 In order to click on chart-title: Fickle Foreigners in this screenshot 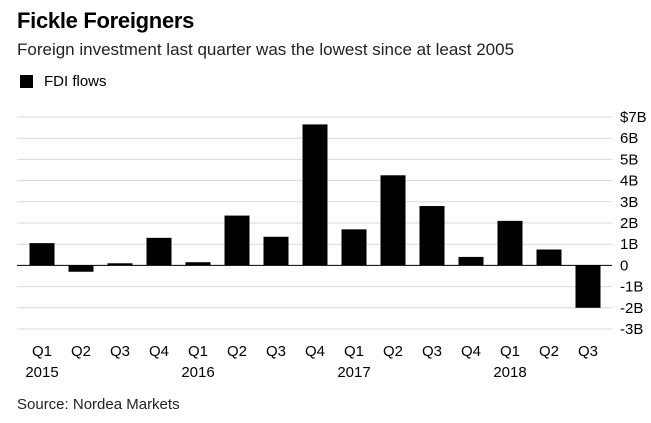, I will do `click(106, 20)`.